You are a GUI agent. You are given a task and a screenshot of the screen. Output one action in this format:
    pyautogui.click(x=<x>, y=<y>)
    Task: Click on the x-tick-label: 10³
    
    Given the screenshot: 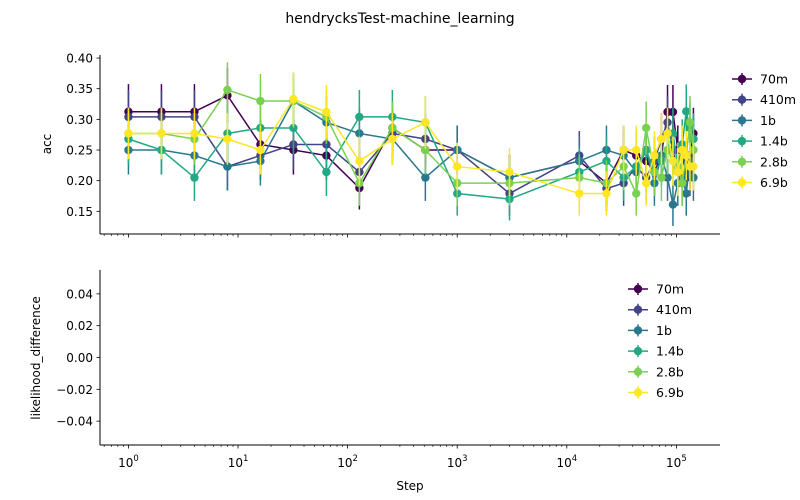 What is the action you would take?
    pyautogui.click(x=457, y=462)
    